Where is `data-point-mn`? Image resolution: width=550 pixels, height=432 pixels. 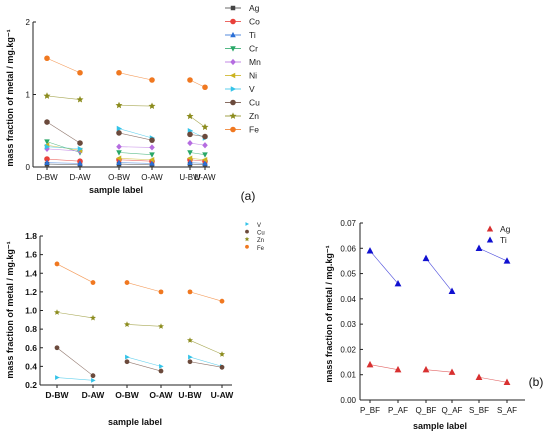
data-point-mn is located at coordinates (190, 143).